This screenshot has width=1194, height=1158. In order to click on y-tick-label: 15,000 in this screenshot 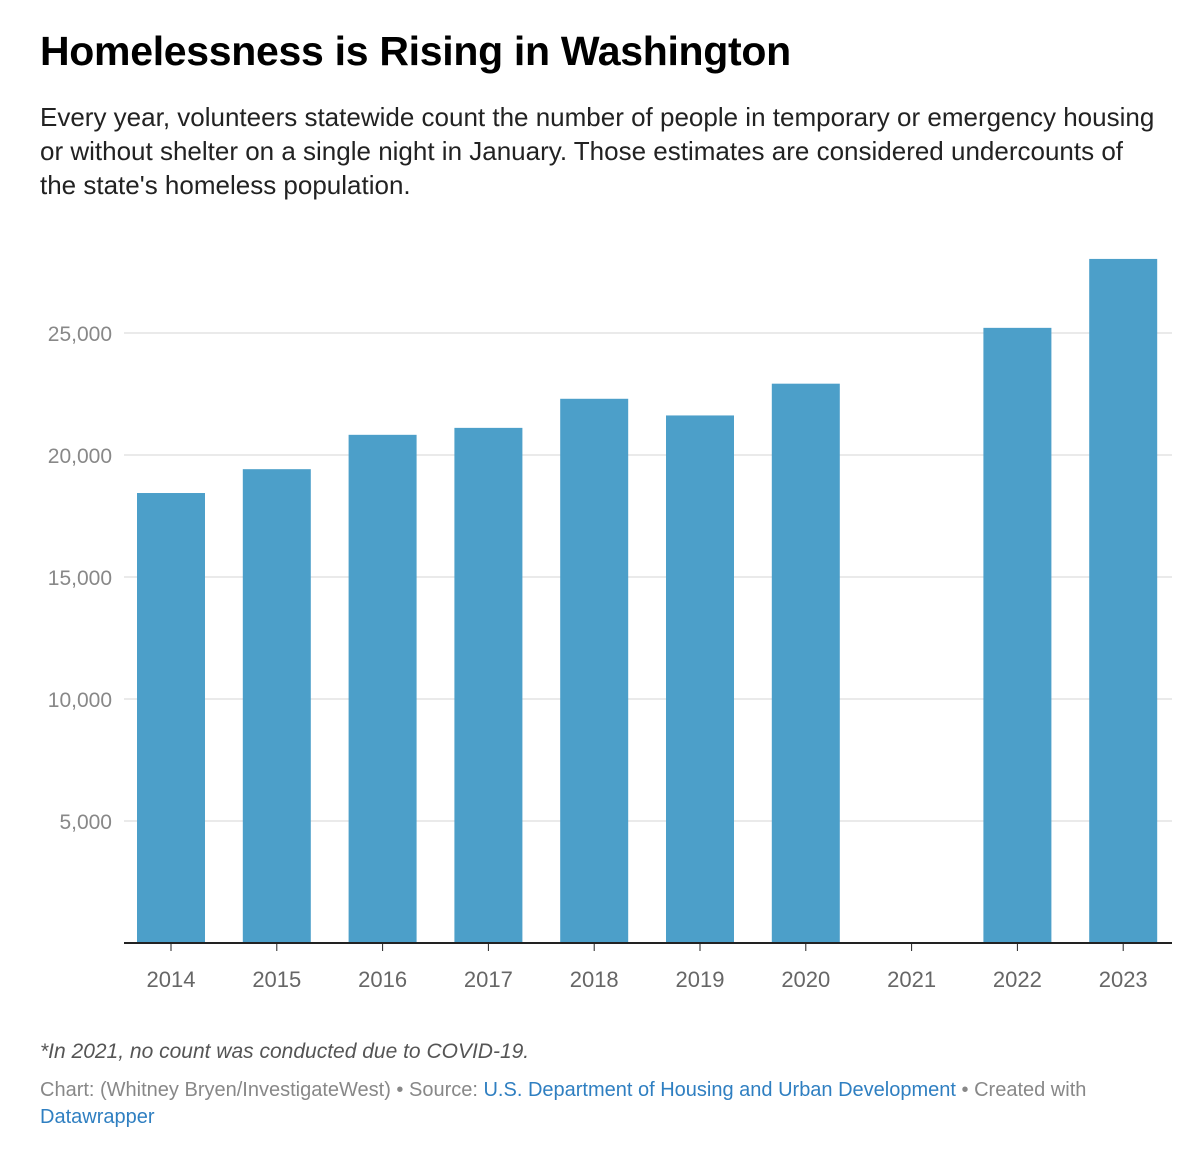, I will do `click(80, 578)`.